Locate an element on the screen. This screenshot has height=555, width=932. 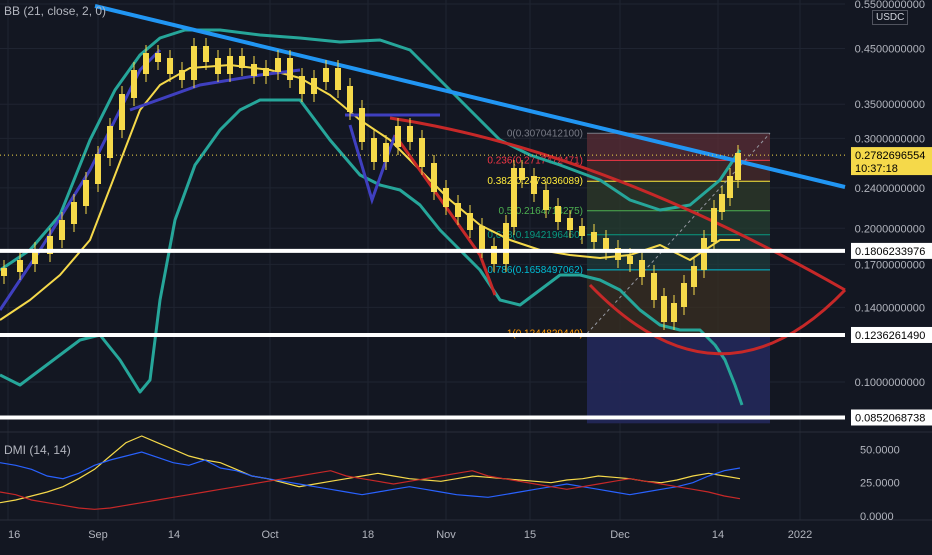
price-tick-label: 0.5500000000 is located at coordinates (890, 5).